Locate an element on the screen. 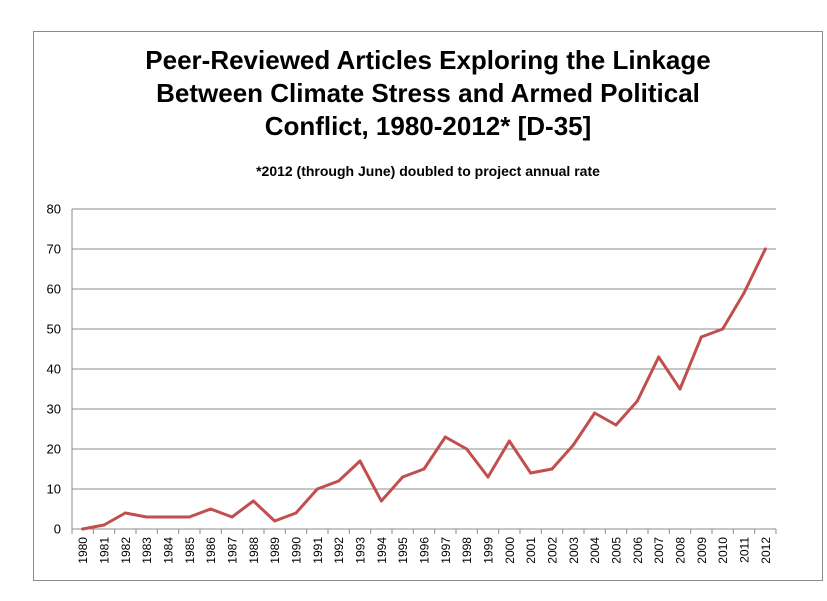  x-tick-label: 1990 is located at coordinates (297, 550).